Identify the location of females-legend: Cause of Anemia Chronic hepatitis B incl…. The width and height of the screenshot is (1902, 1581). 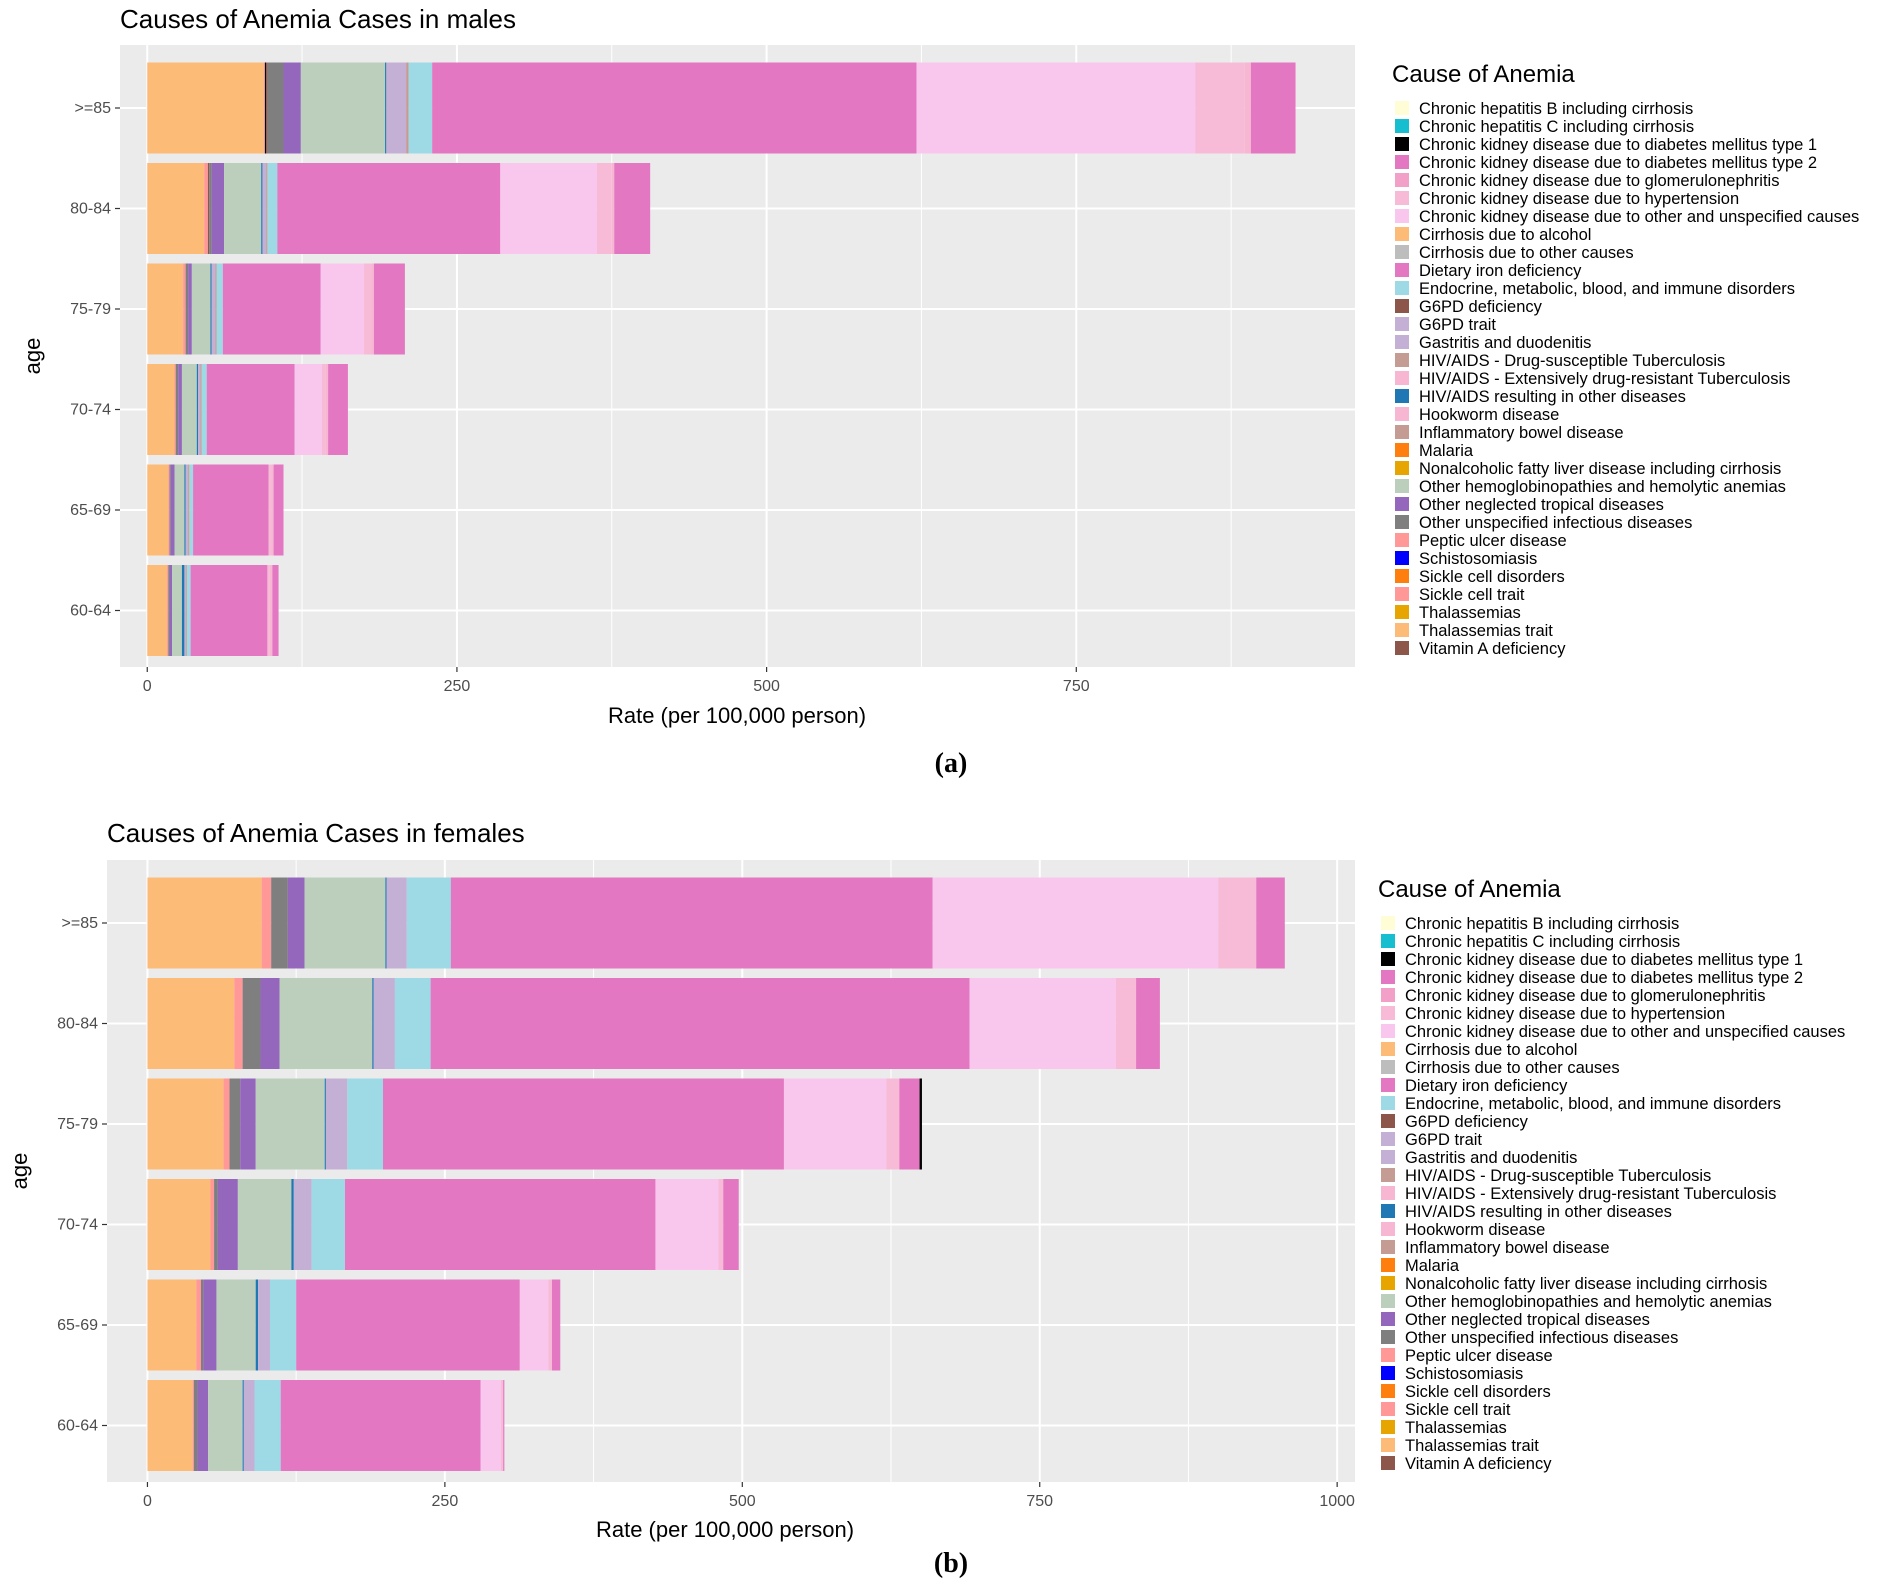
(1611, 1174).